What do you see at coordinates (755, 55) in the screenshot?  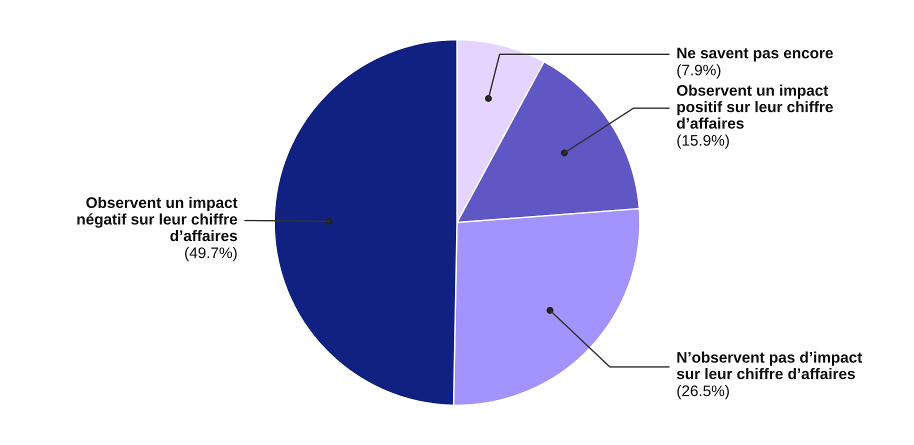 I see `slice-label: Ne savent pas encore` at bounding box center [755, 55].